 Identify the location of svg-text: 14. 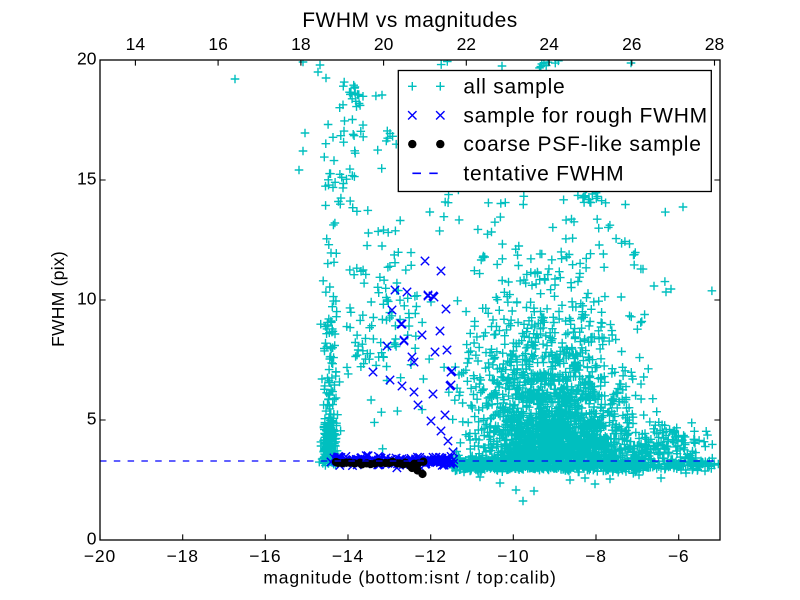
(136, 44).